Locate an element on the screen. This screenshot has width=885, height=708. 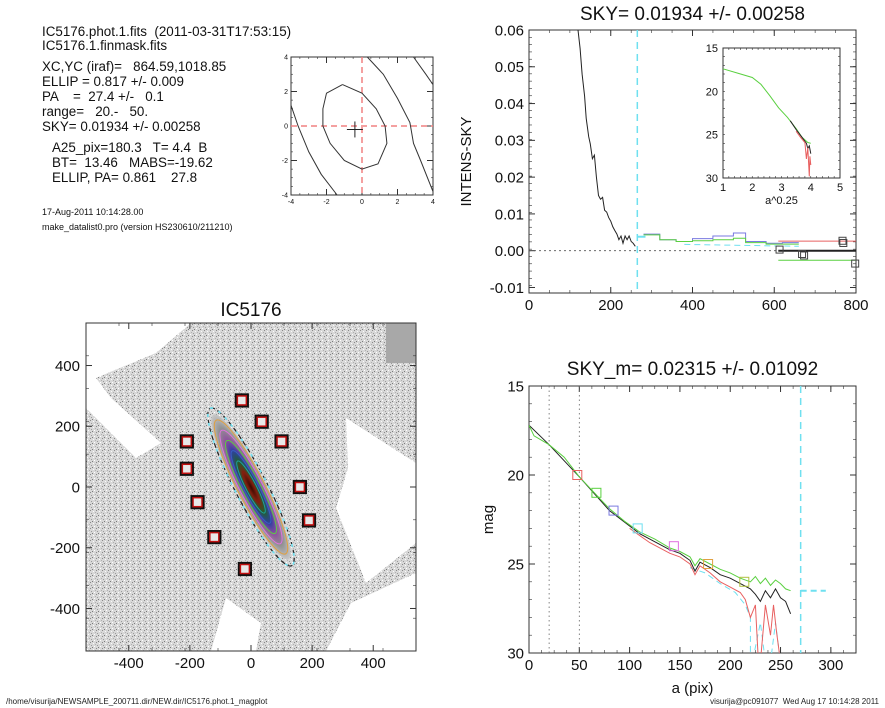
sky-series-green-steps is located at coordinates (721, 239).